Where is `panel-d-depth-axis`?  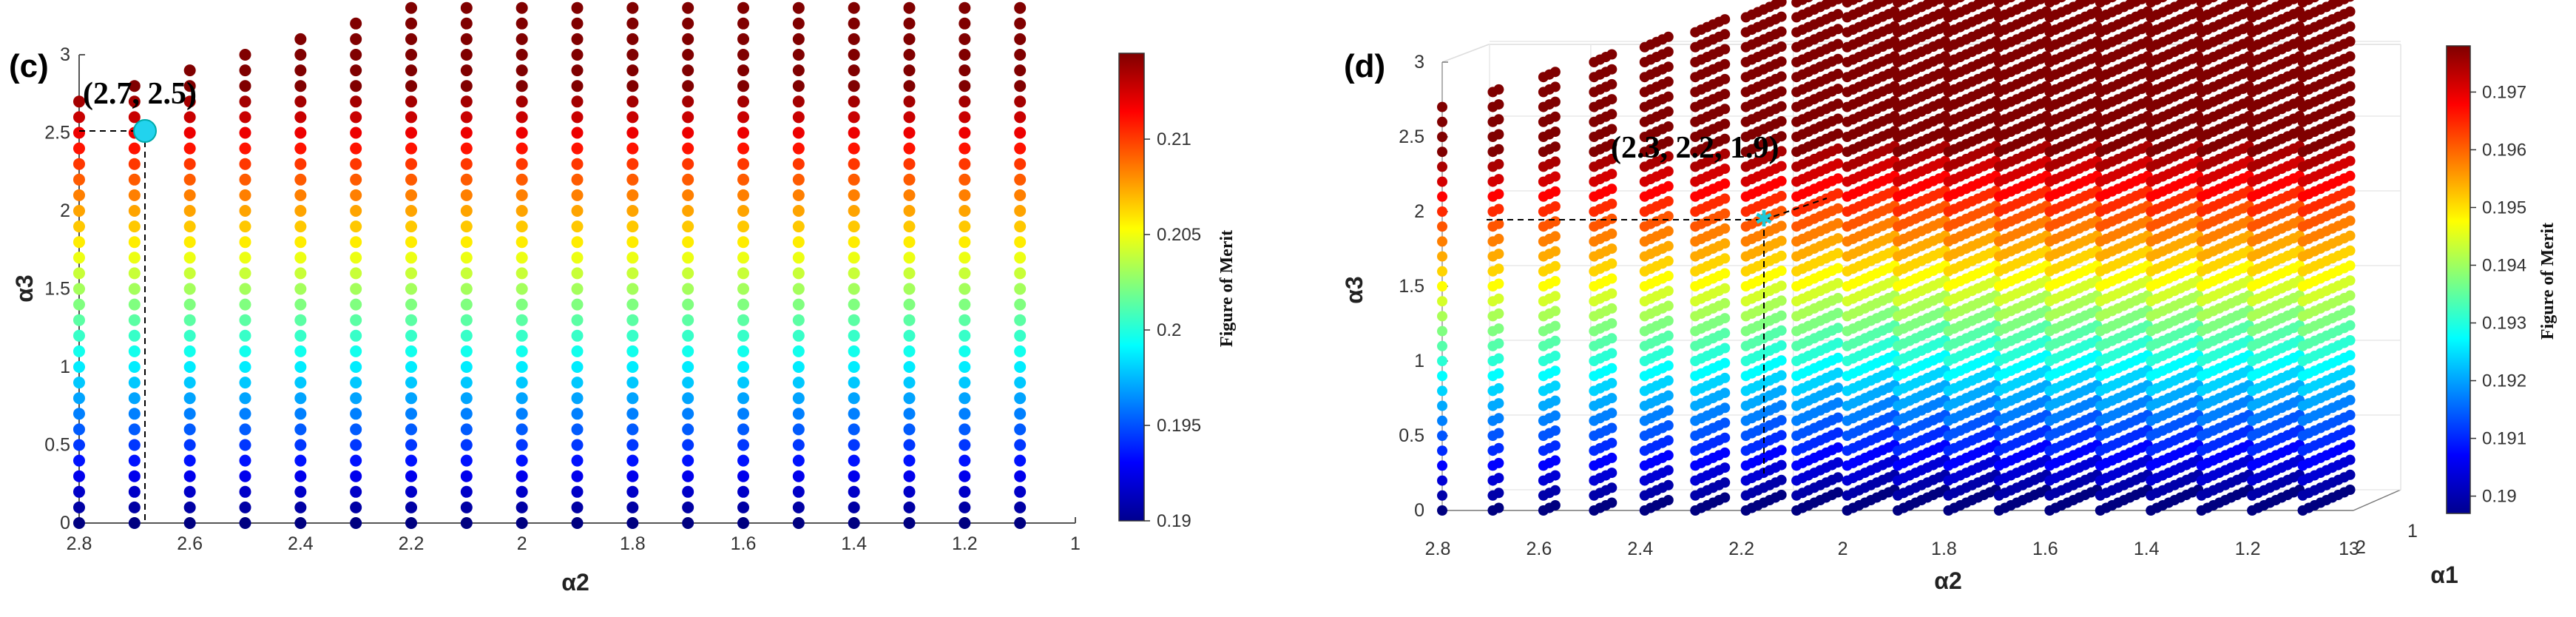
panel-d-depth-axis is located at coordinates (2377, 500).